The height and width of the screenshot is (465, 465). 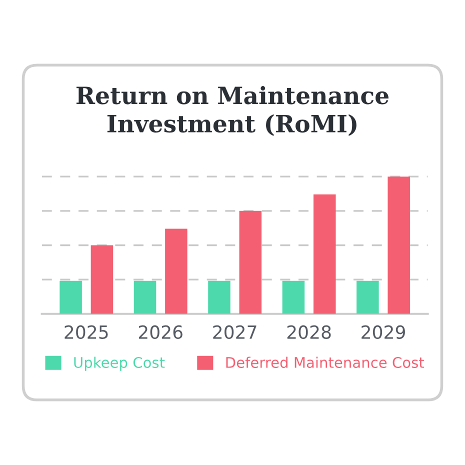 I want to click on legend-label: Deferred Maintenance Cost, so click(x=325, y=362).